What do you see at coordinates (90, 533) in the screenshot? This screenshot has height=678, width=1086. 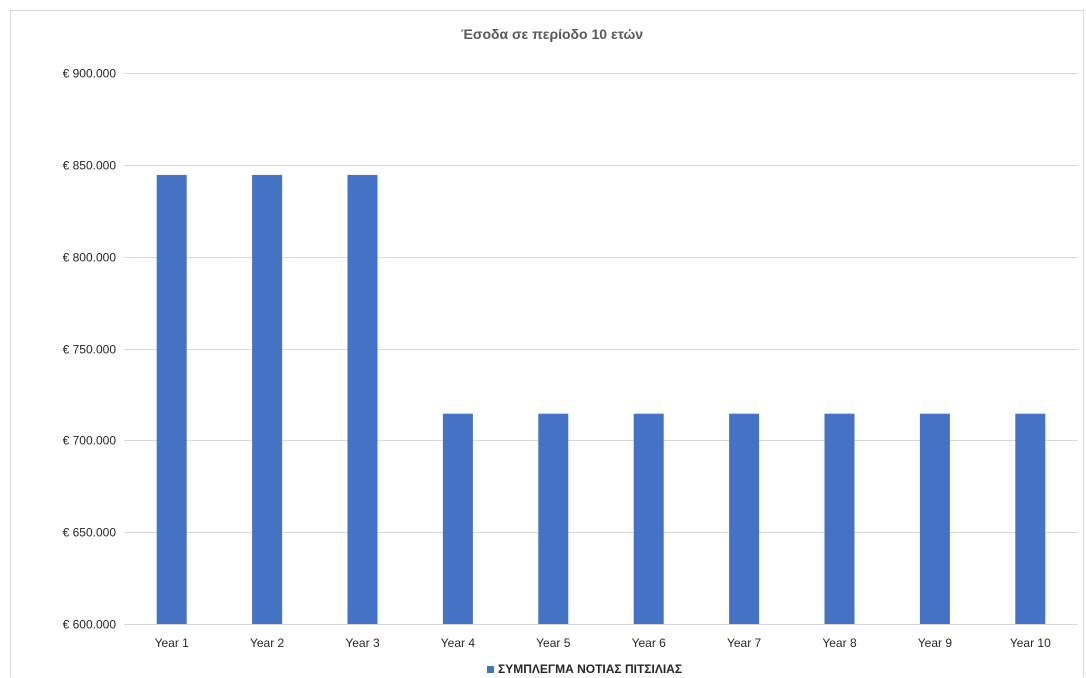 I see `y-tick-label: € 650.000` at bounding box center [90, 533].